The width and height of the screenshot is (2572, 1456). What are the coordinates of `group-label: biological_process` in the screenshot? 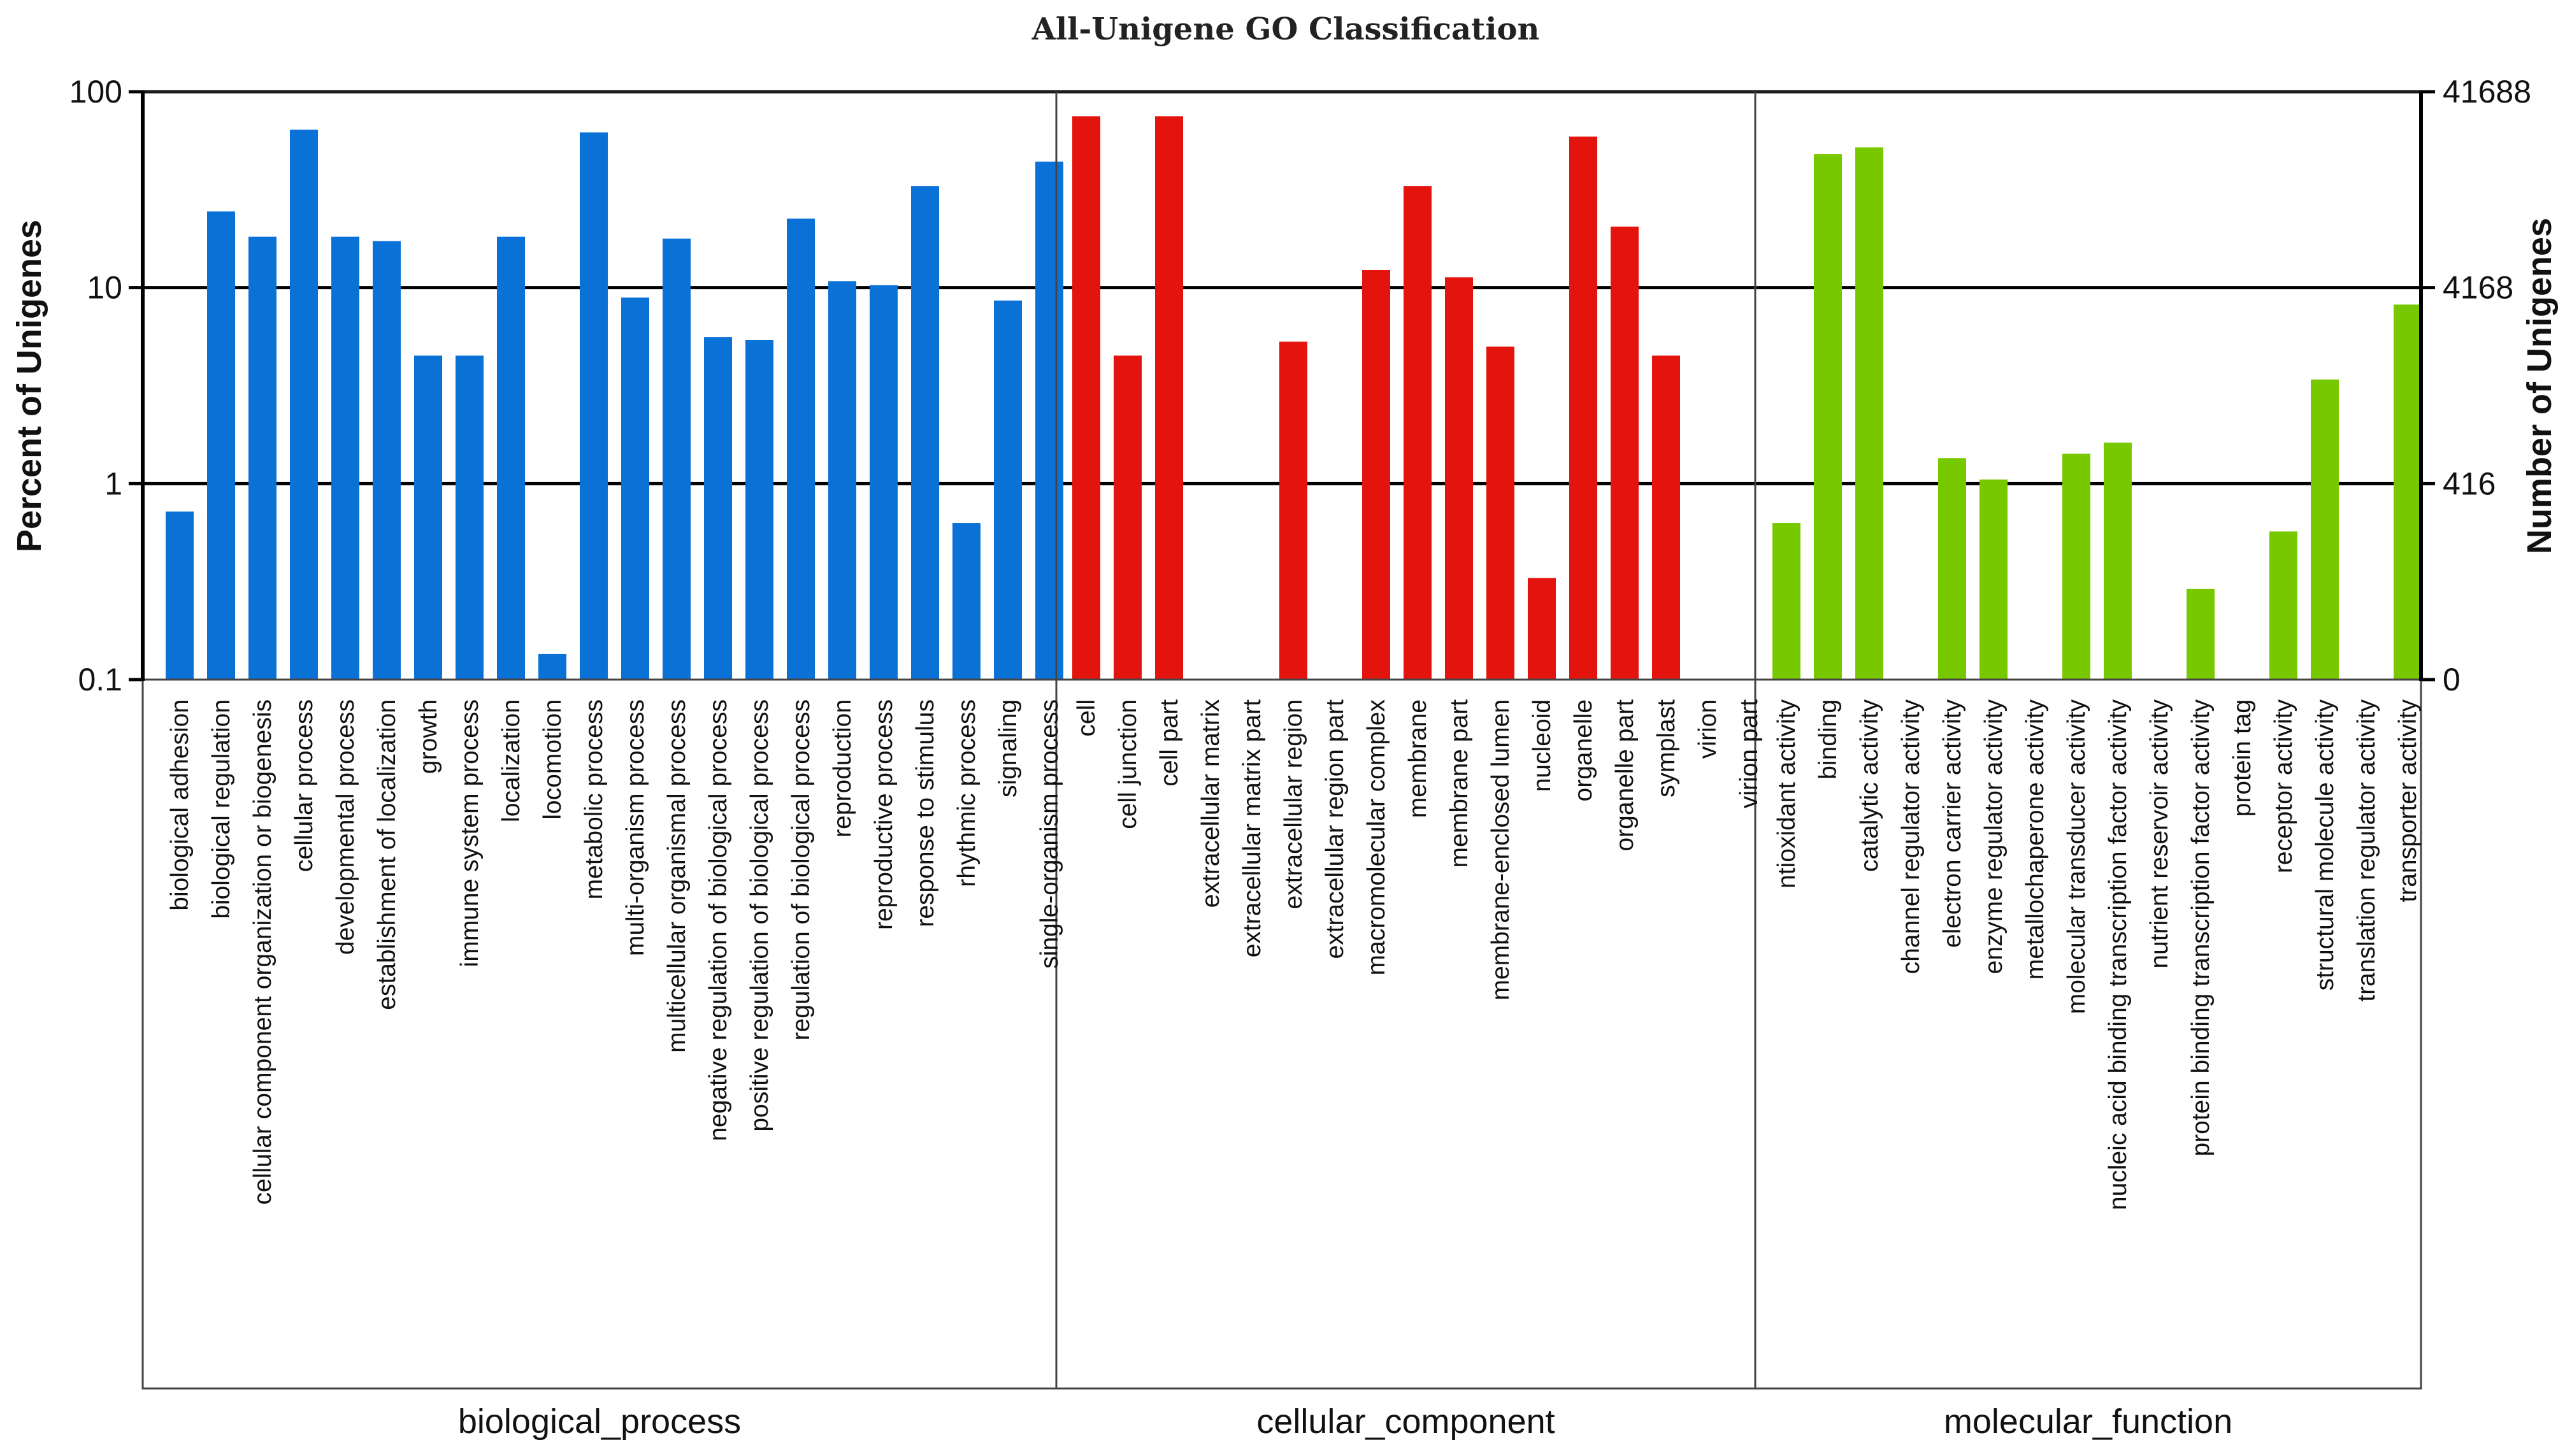 It's located at (599, 1421).